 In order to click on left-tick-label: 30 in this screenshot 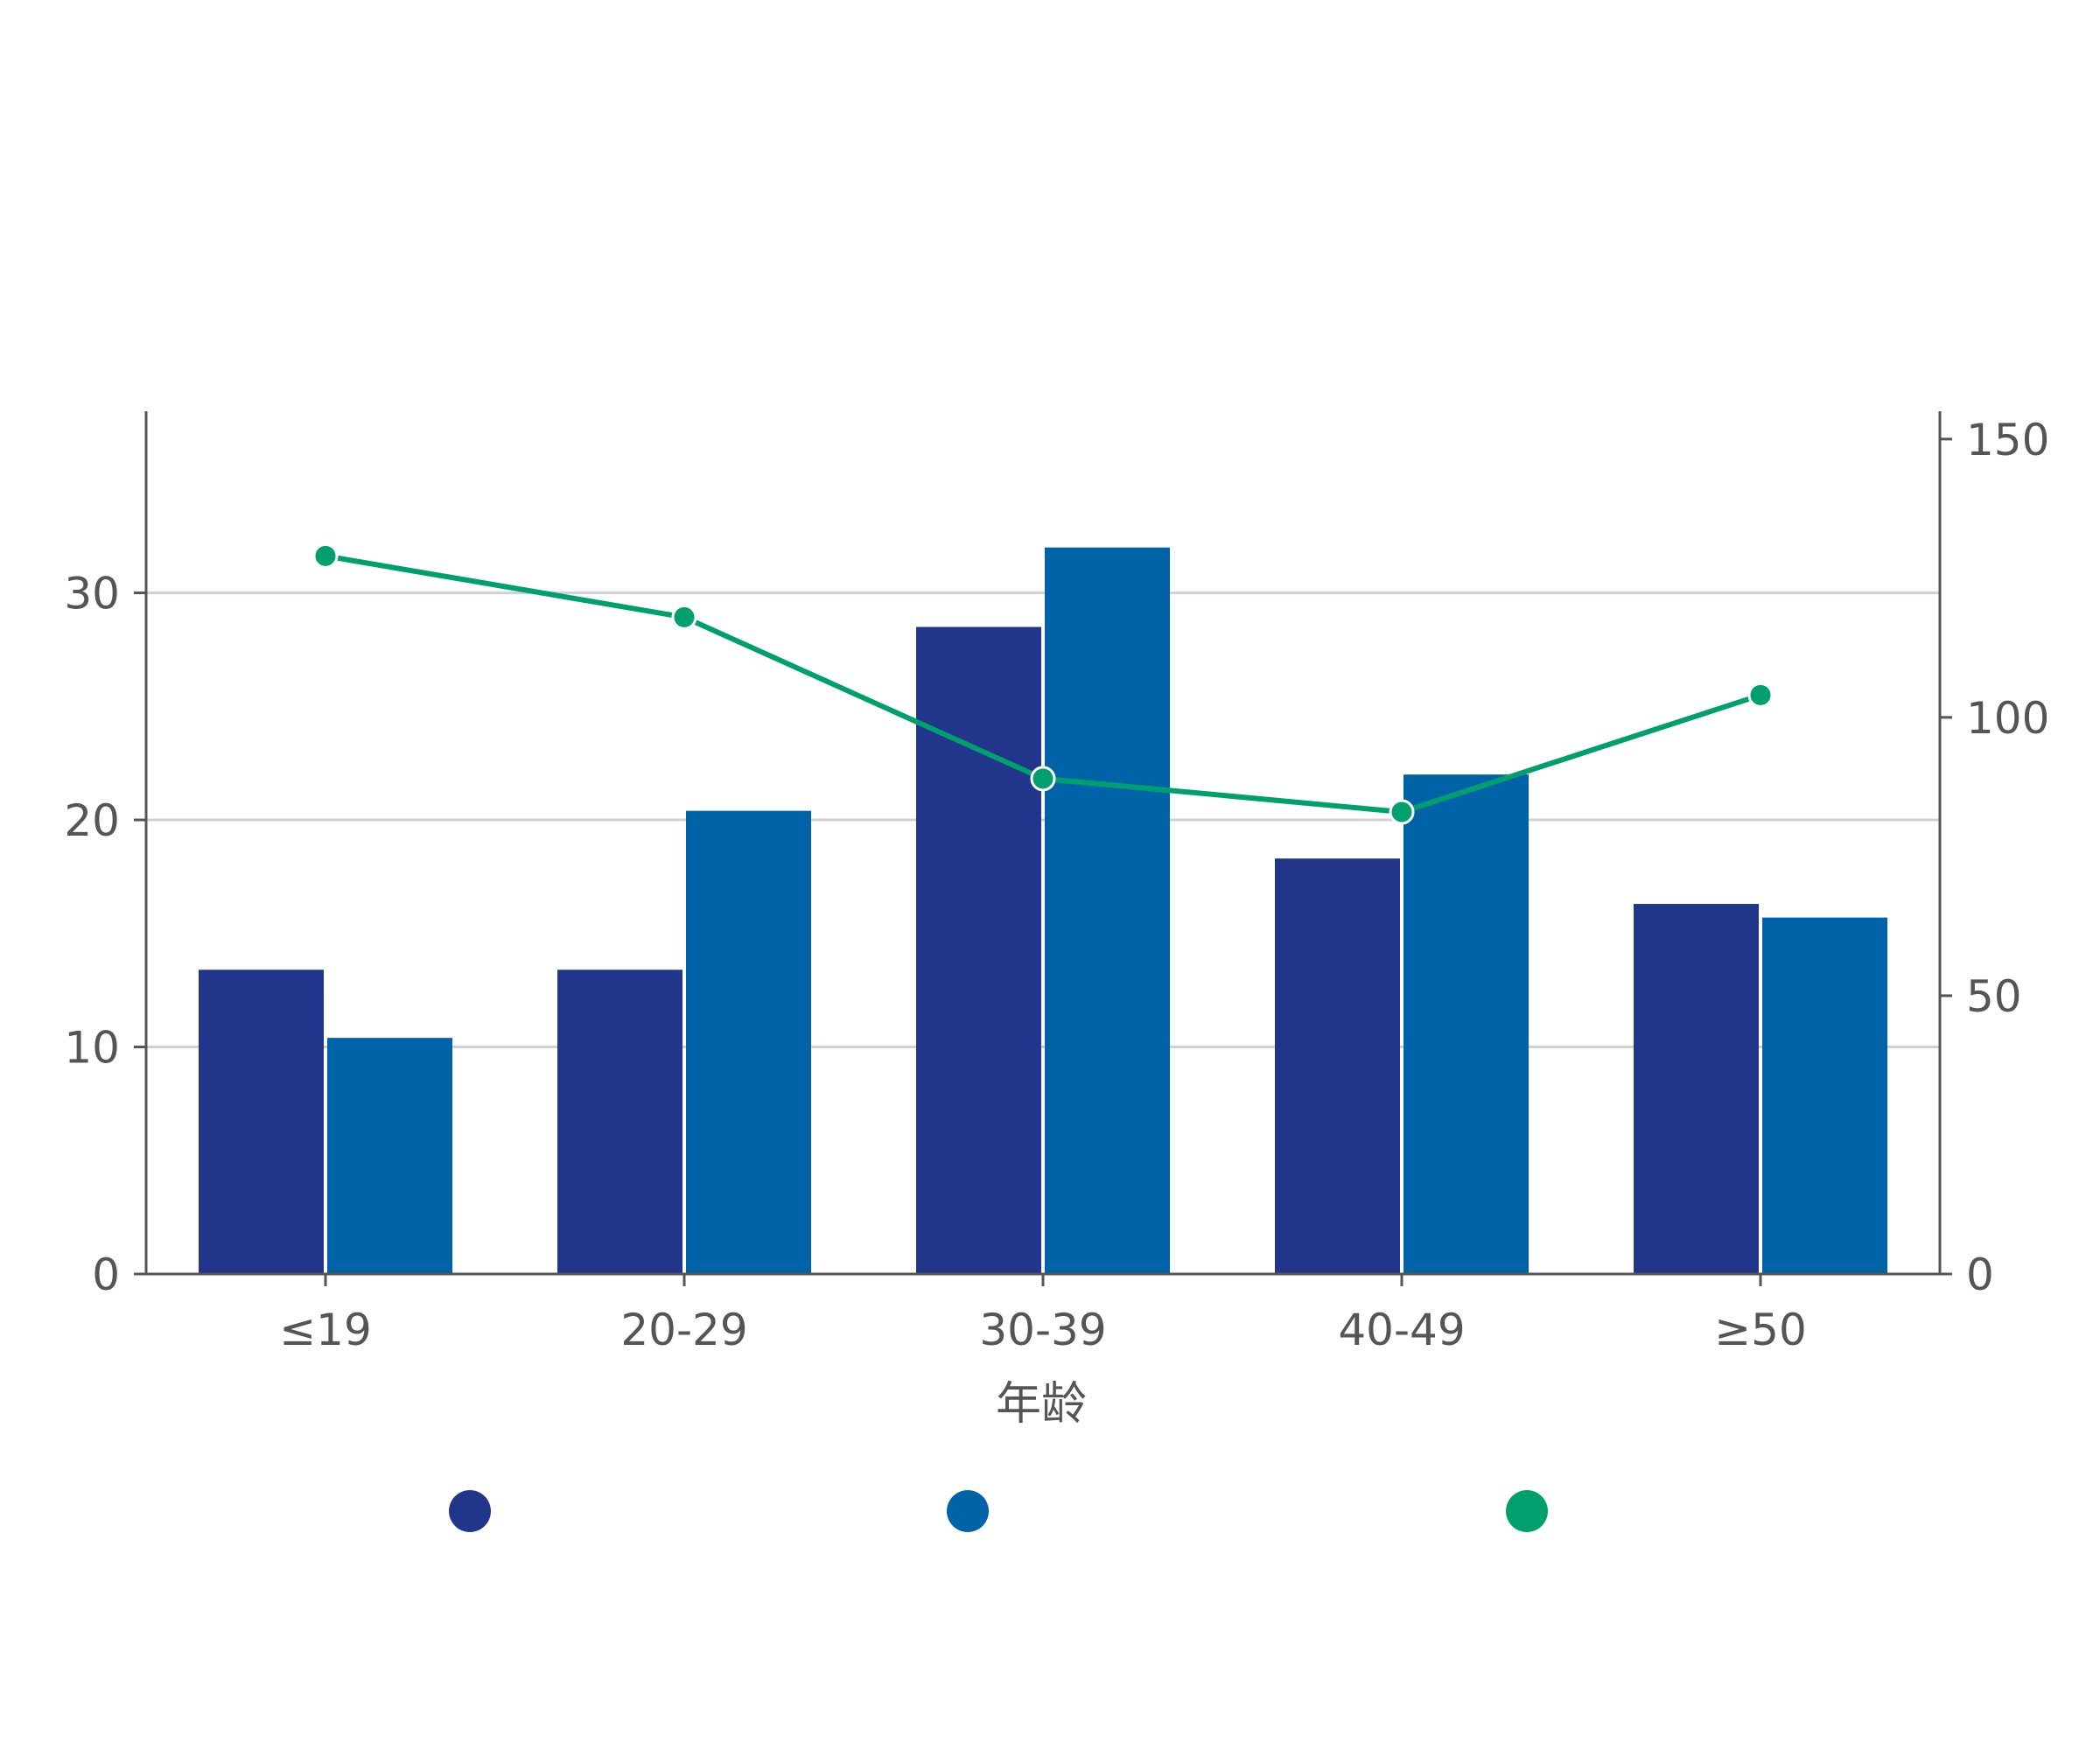, I will do `click(92, 594)`.